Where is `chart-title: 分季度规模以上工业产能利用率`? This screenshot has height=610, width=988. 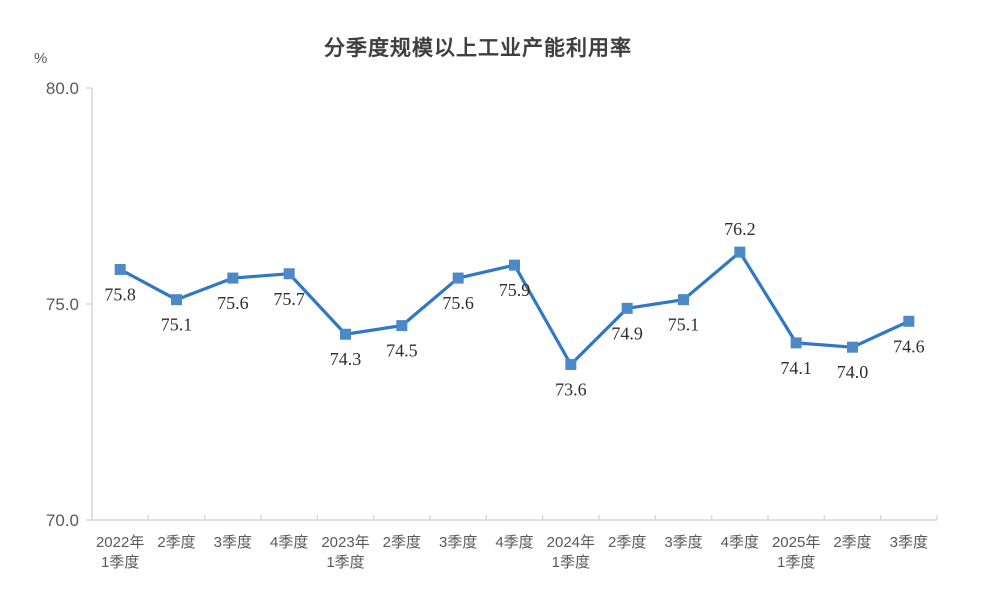 chart-title: 分季度规模以上工业产能利用率 is located at coordinates (478, 48).